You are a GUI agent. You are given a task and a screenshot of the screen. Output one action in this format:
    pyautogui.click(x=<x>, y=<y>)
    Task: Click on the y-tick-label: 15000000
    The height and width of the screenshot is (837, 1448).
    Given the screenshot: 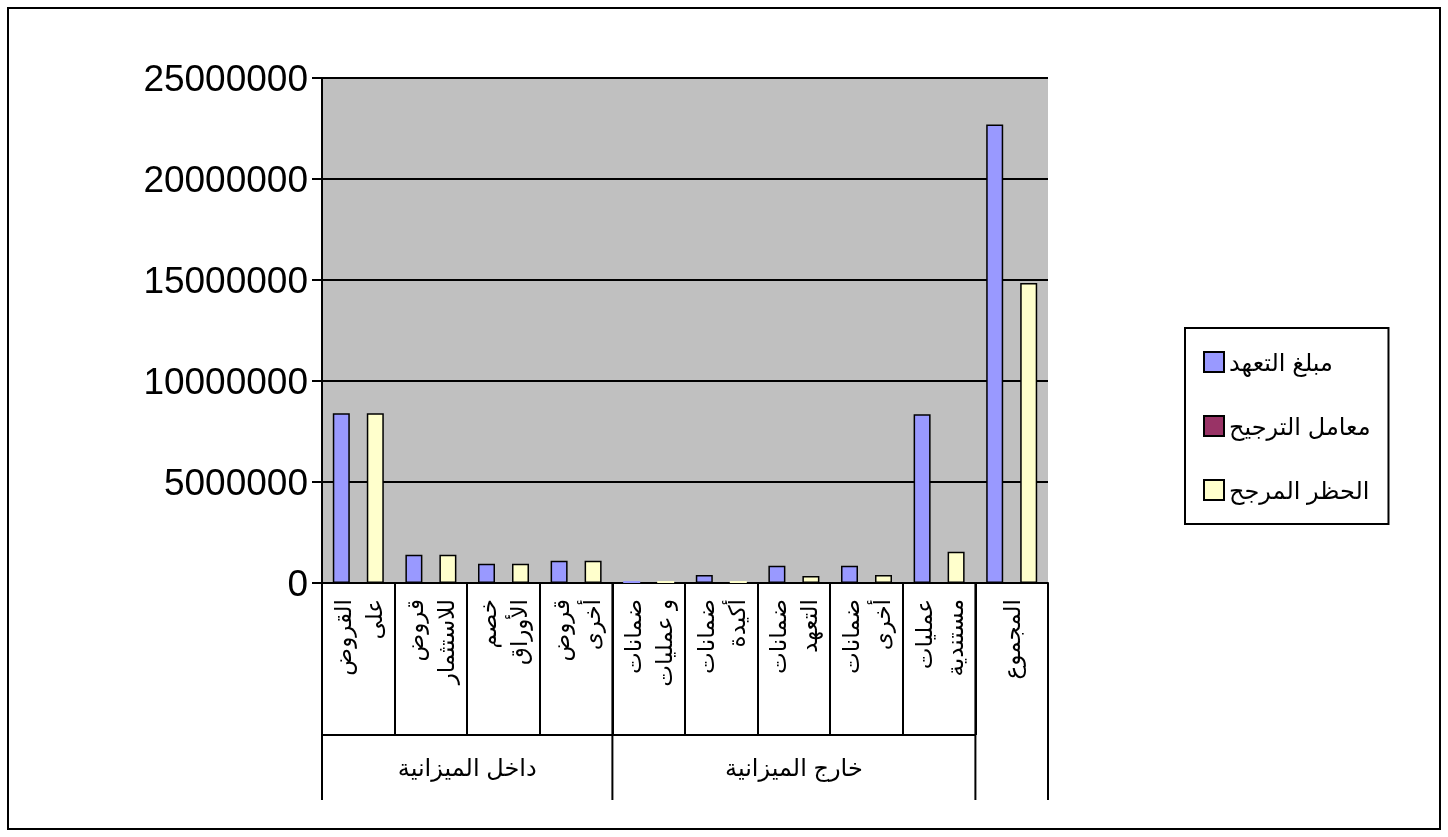 What is the action you would take?
    pyautogui.click(x=225, y=280)
    